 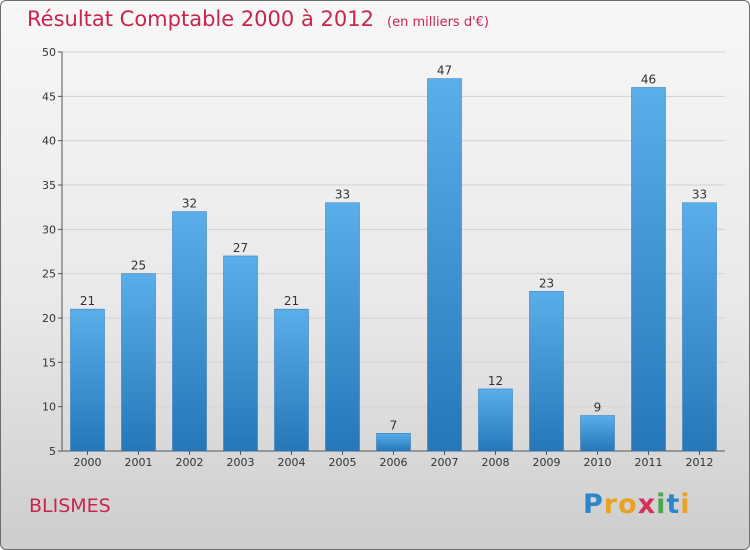 What do you see at coordinates (700, 462) in the screenshot?
I see `x-tick-label-2012: 2012` at bounding box center [700, 462].